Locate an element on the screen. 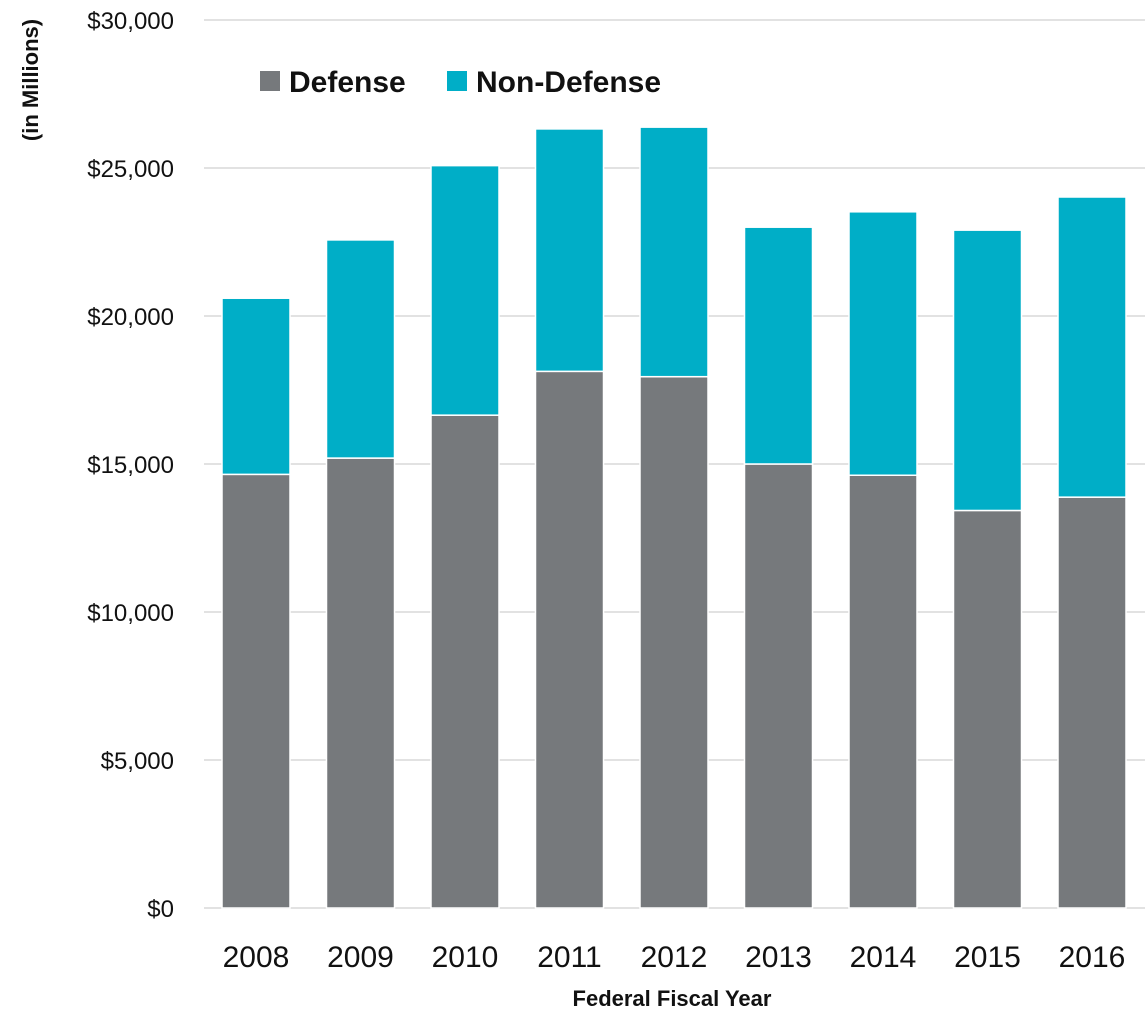  x-tick-label: 2016 is located at coordinates (1092, 957).